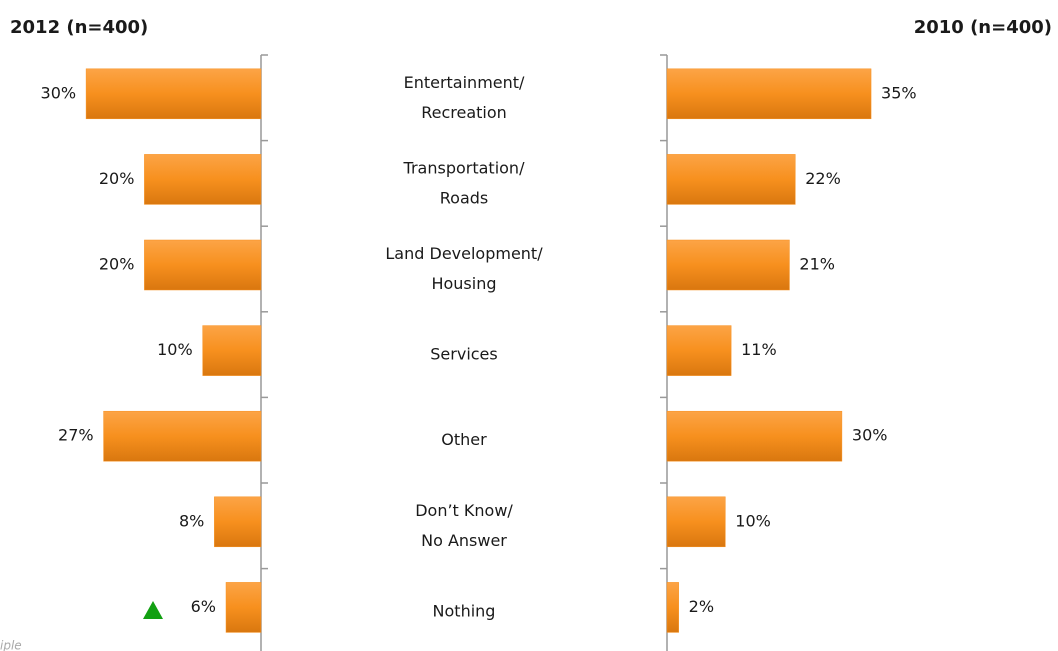 The image size is (1058, 651). What do you see at coordinates (983, 27) in the screenshot?
I see `right-title: 2010 (n=400)` at bounding box center [983, 27].